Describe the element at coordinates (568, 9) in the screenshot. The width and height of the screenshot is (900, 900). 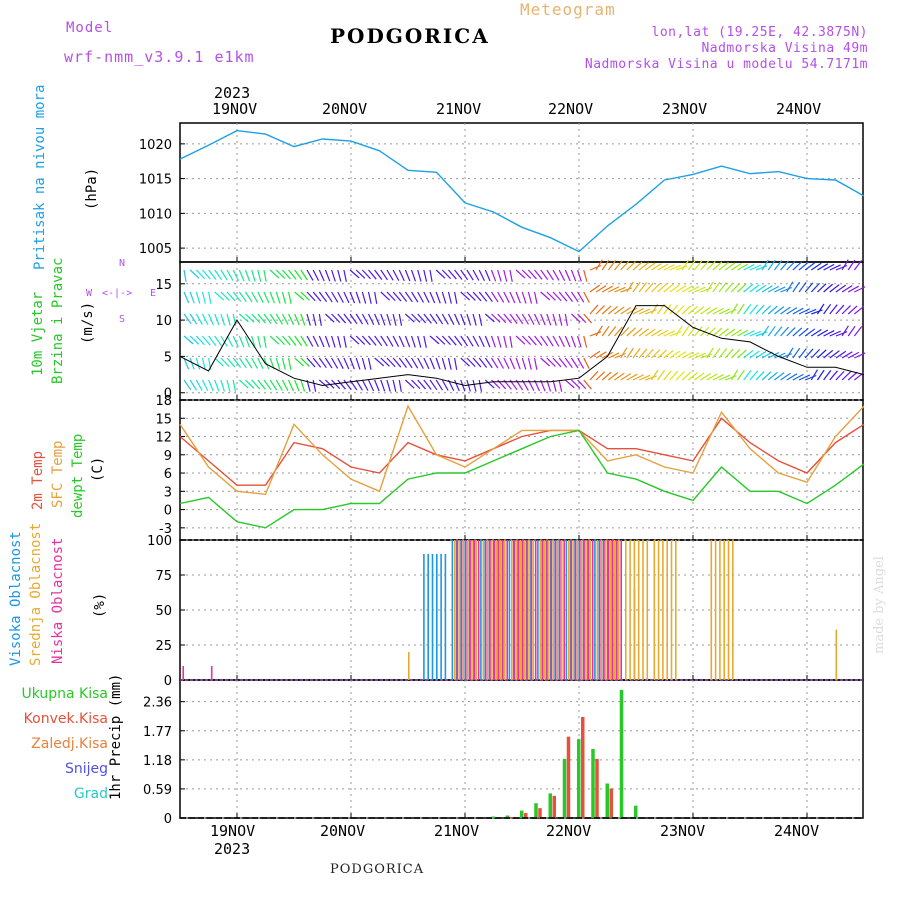
I see `meteogram-label: Meteogram` at that location.